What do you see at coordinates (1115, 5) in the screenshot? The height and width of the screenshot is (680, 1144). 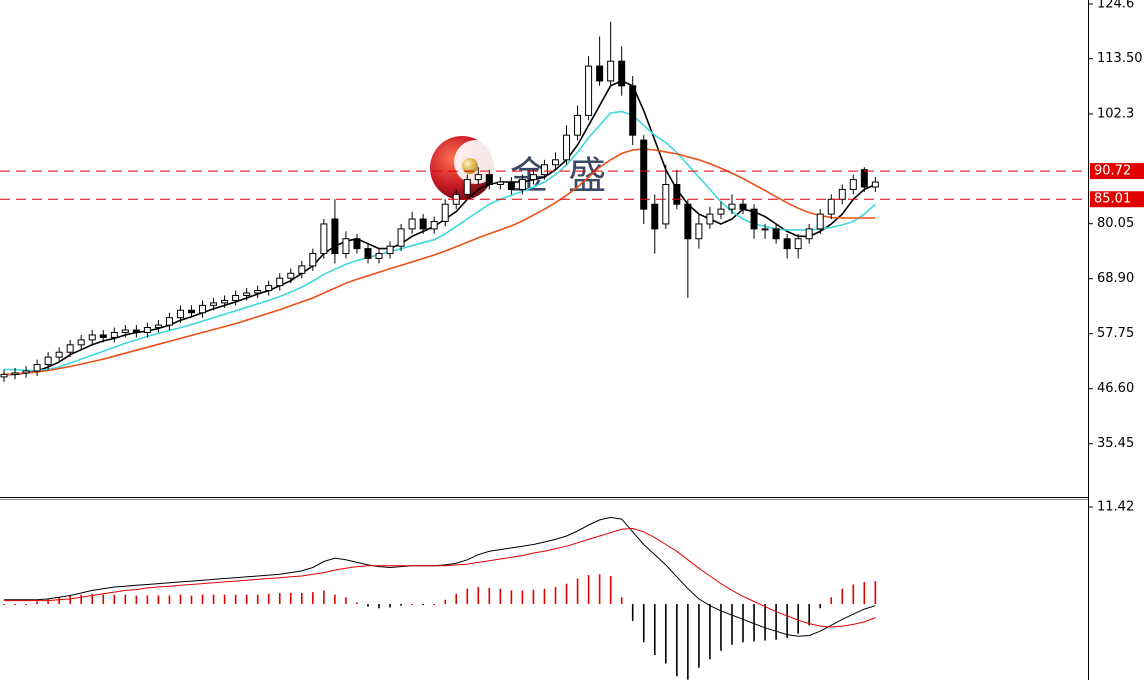 I see `y-tick-label: 124.6` at bounding box center [1115, 5].